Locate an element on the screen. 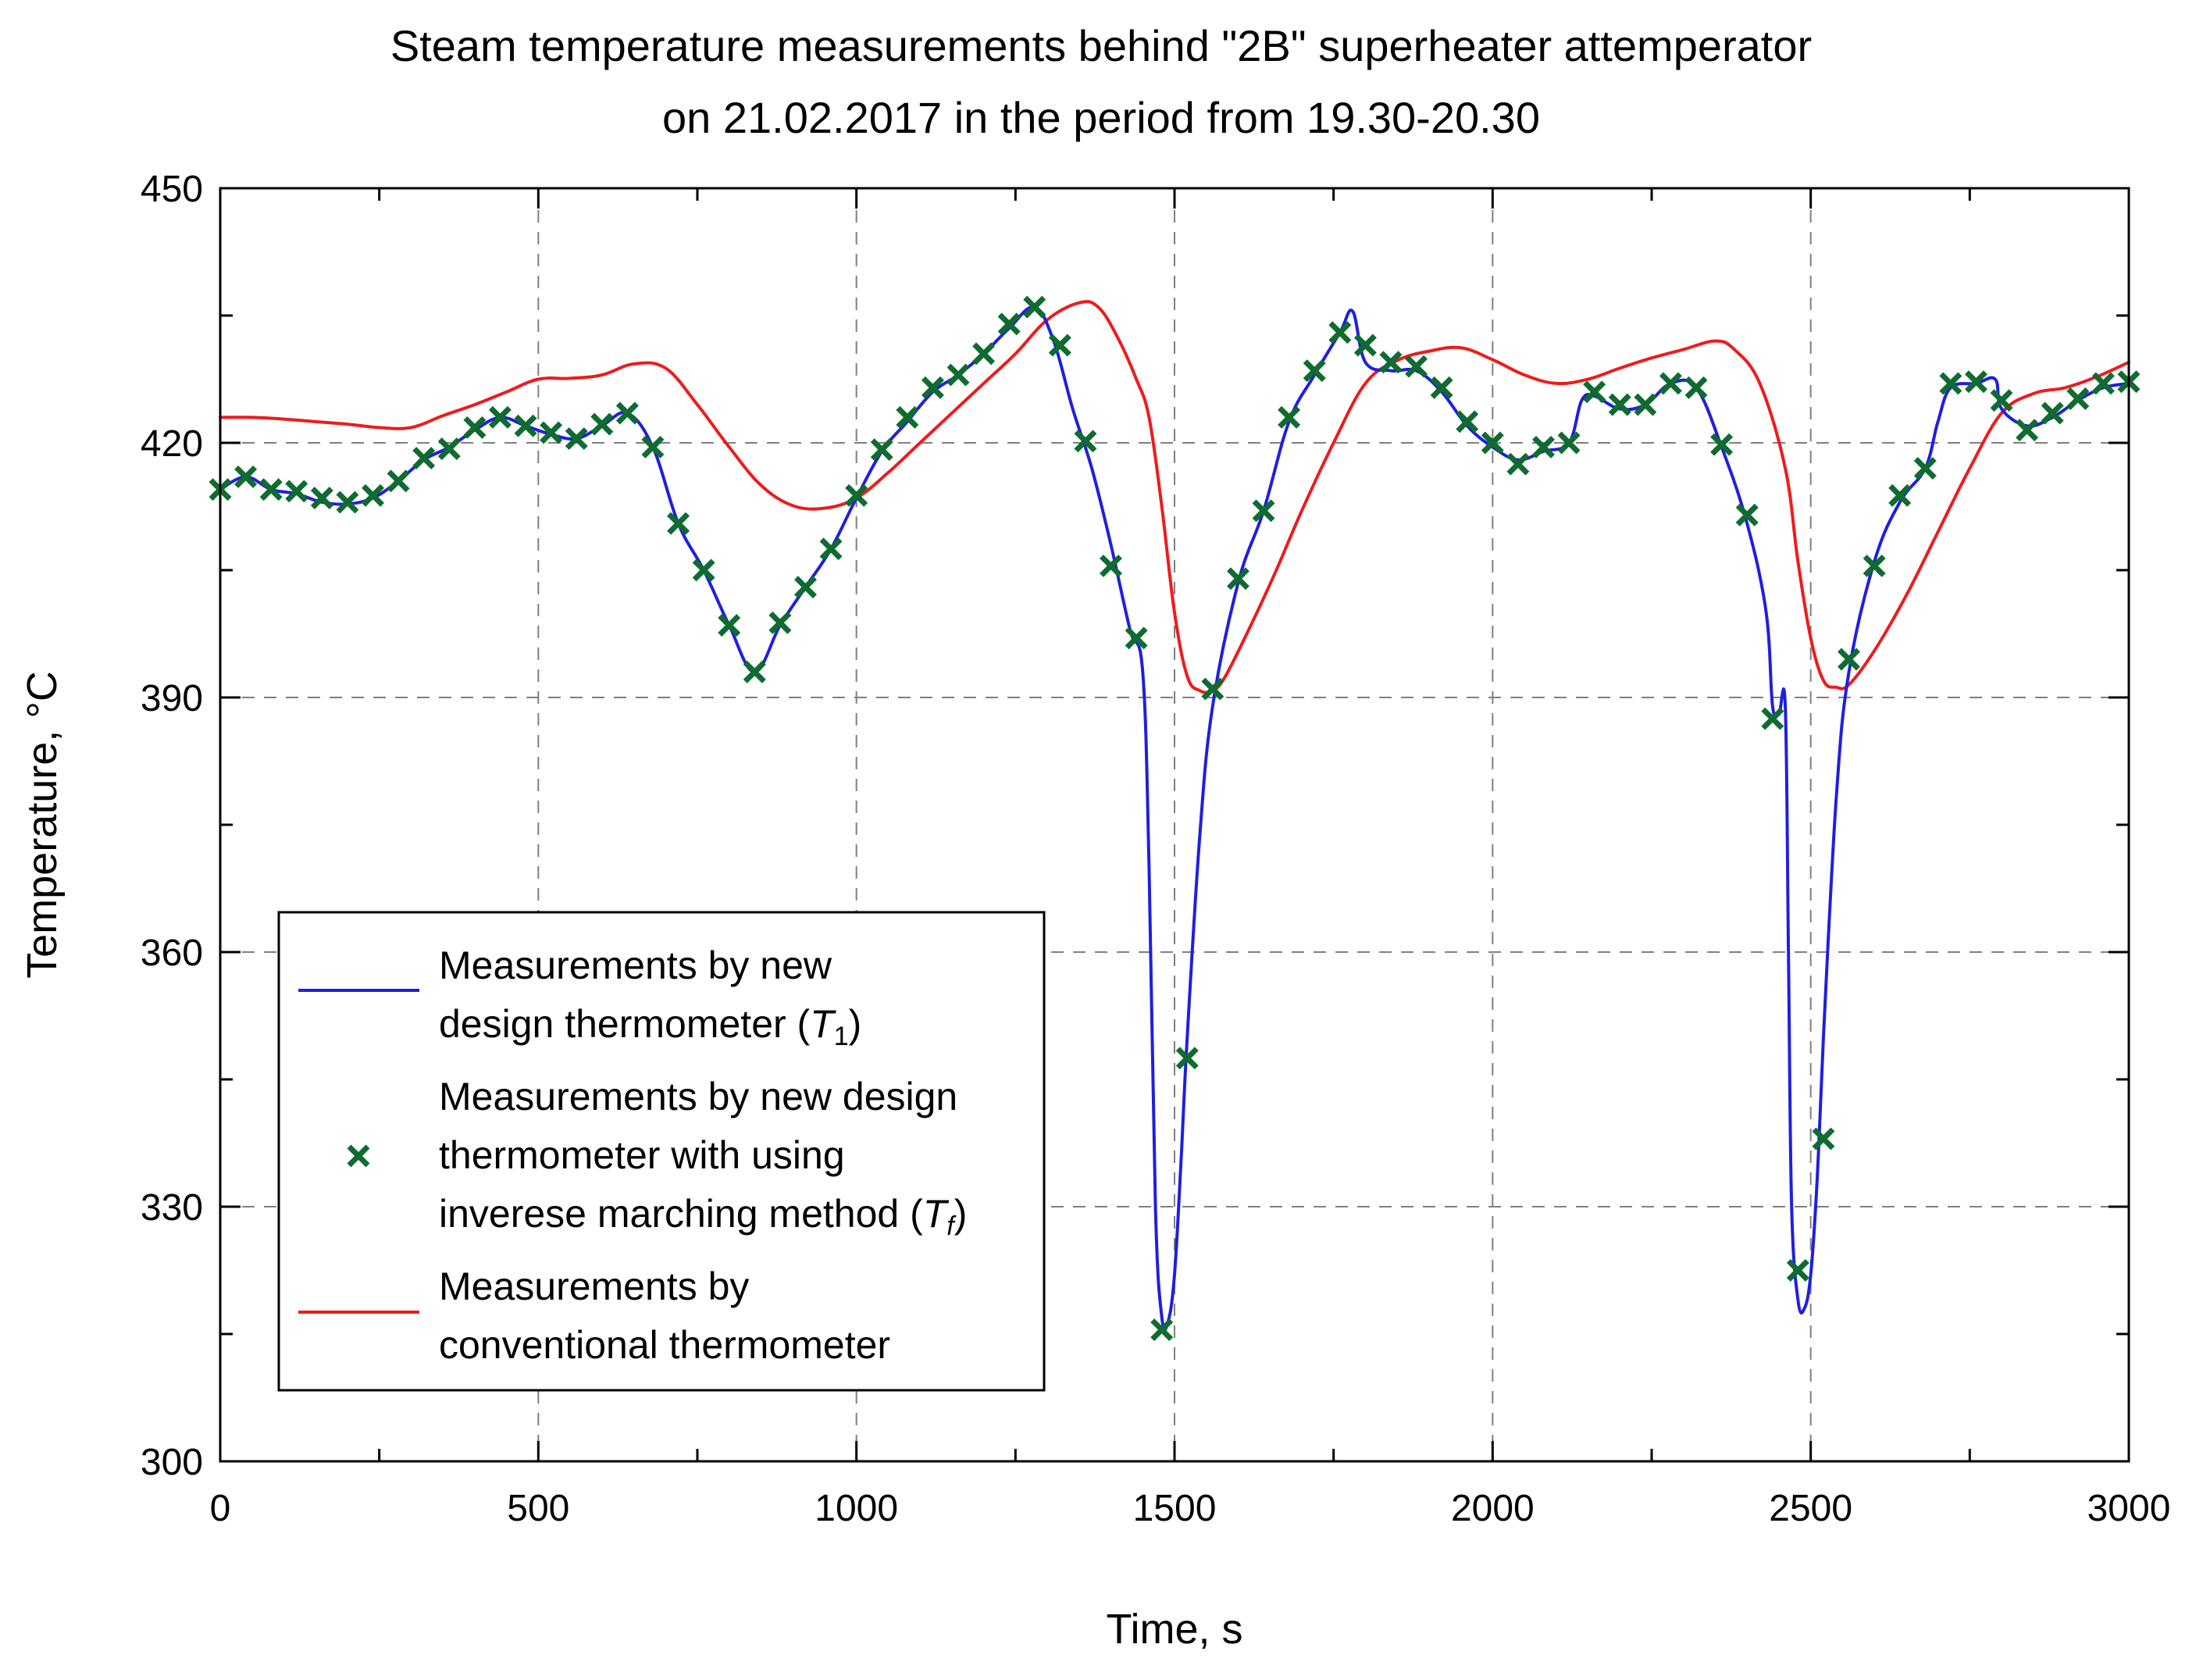 The height and width of the screenshot is (1680, 2203). legend-swatch-marker is located at coordinates (358, 1156).